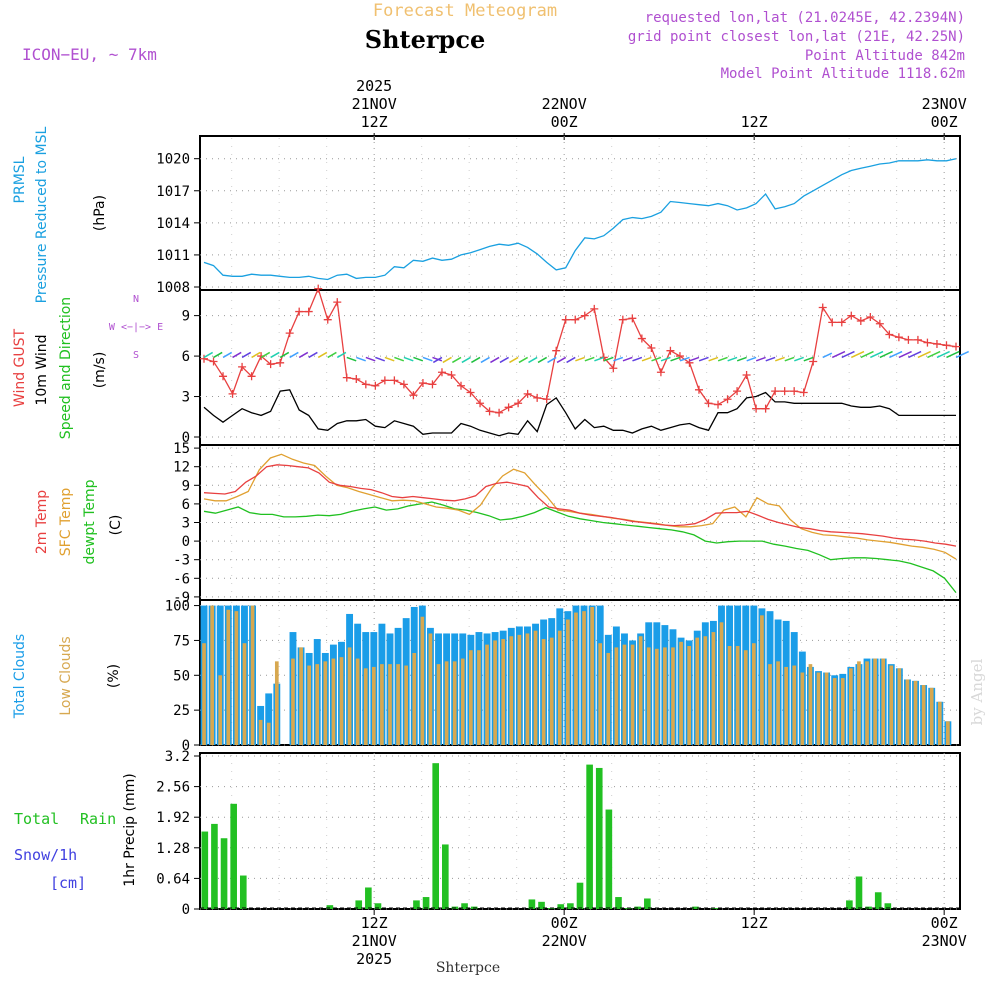 Image resolution: width=1000 pixels, height=1000 pixels. What do you see at coordinates (181, 561) in the screenshot?
I see `temperature-ytick-label: -3` at bounding box center [181, 561].